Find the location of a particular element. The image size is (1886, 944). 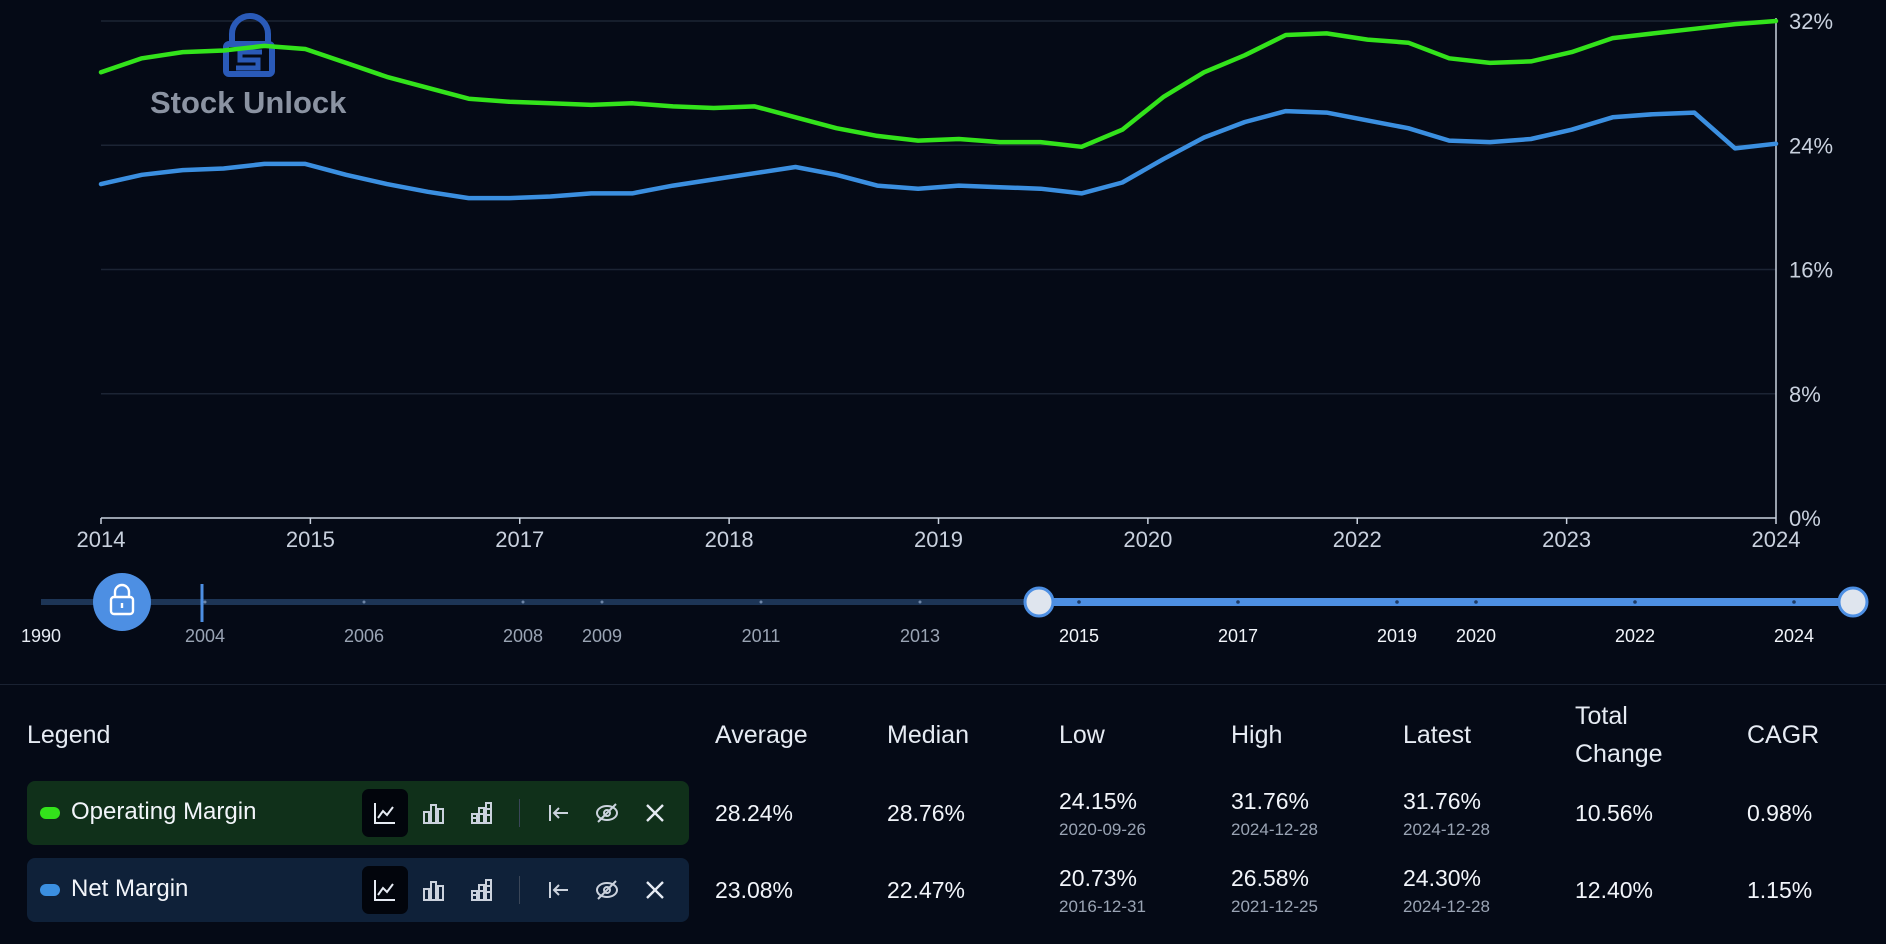

x-tick-label: 2018 is located at coordinates (729, 539).